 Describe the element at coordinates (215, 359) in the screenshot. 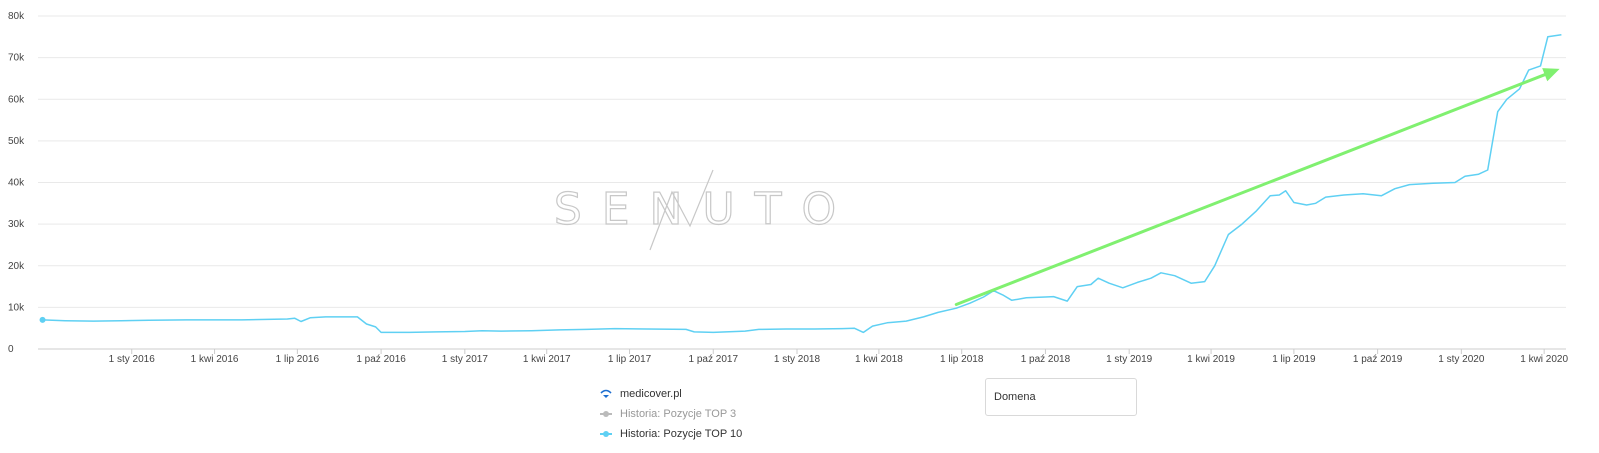

I see `x-tick-label: 1 kwi 2016` at that location.